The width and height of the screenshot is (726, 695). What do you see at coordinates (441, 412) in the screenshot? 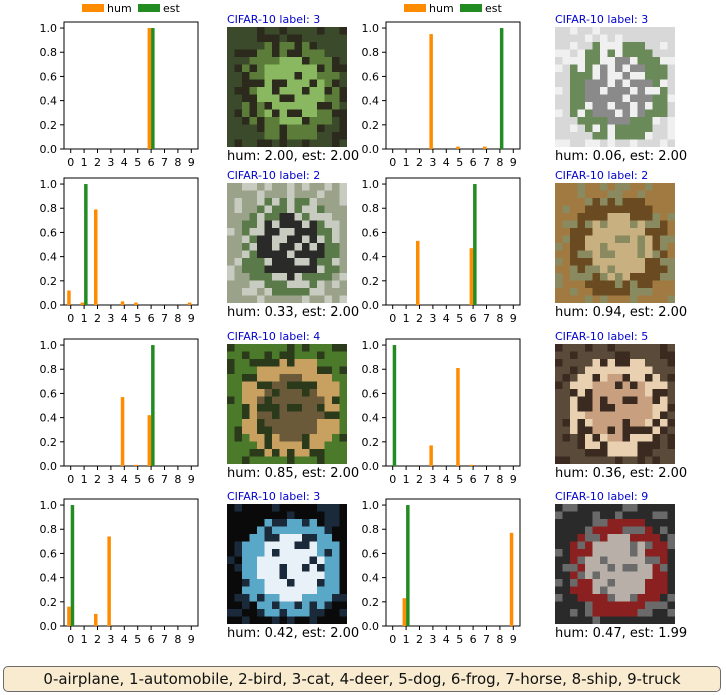
I see `bar-chart-5: 0.00.20.40.60.81.00 1 2 3 4 5 6 7 8 9` at bounding box center [441, 412].